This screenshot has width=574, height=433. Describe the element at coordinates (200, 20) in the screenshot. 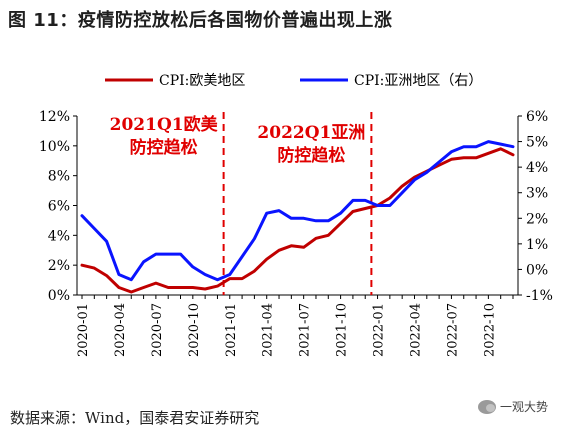

I see `chart-title: 图 11：疫情防控放松后各国物价普遍出现上涨` at that location.